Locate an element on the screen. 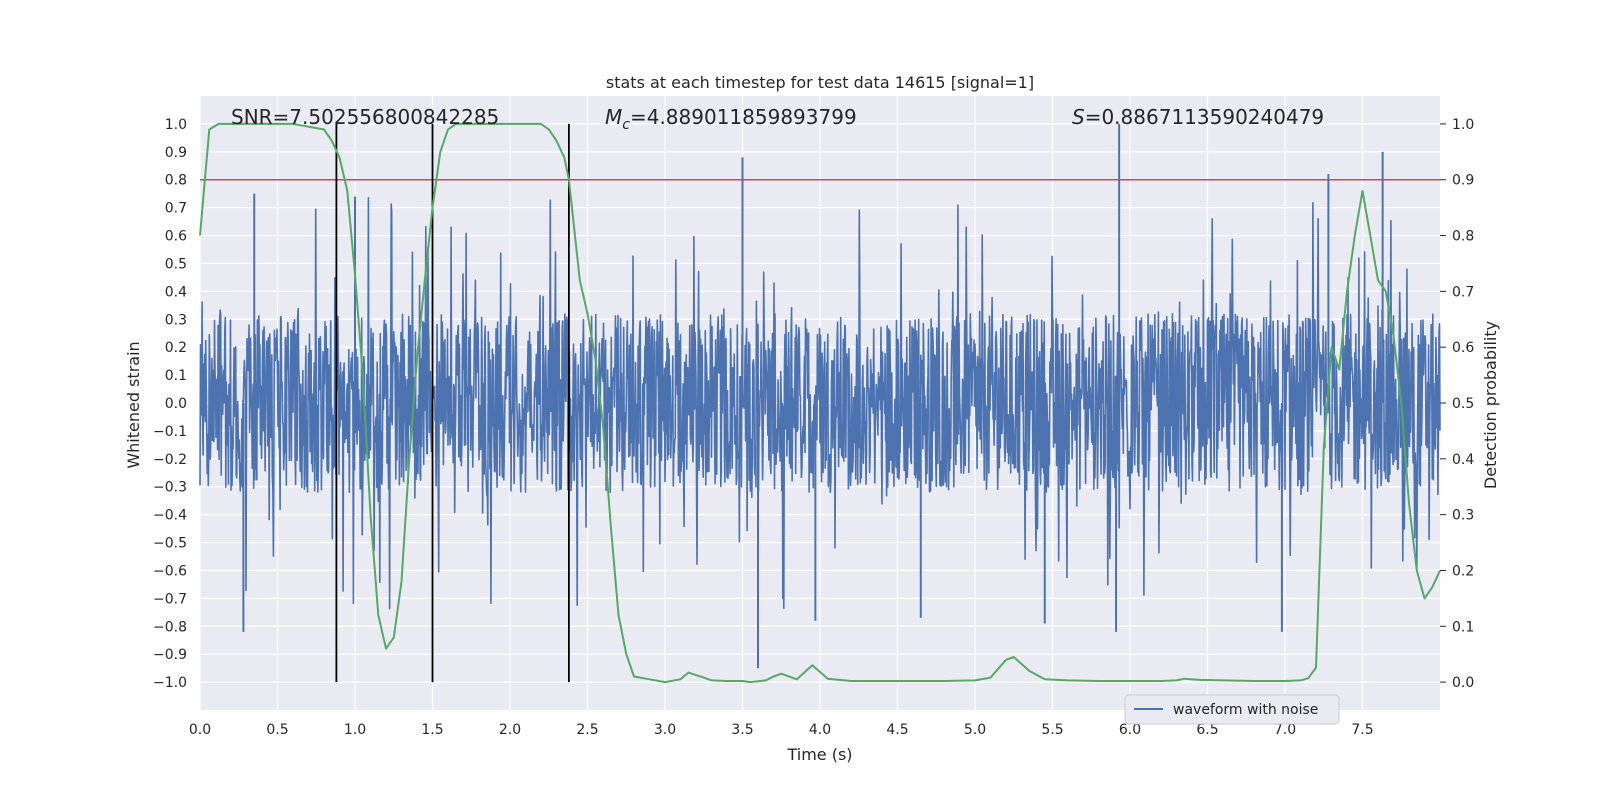 The height and width of the screenshot is (800, 1600). y-tick-label: 0.4 is located at coordinates (176, 292).